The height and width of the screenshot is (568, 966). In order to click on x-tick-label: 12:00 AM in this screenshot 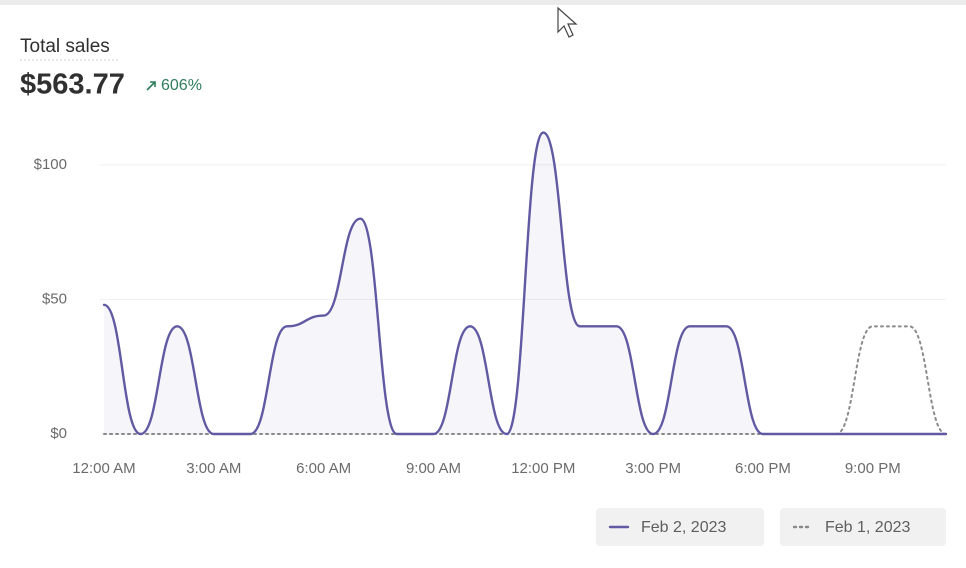, I will do `click(103, 468)`.